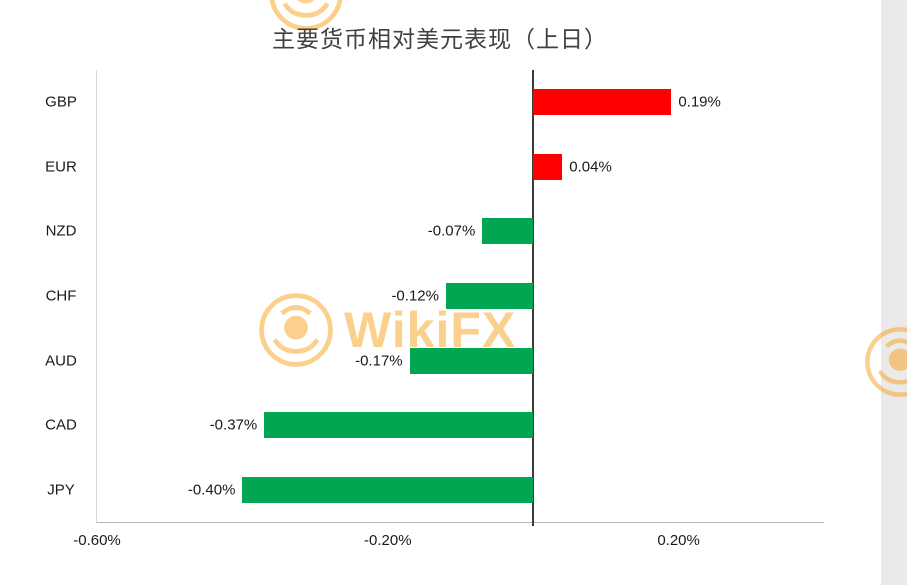  Describe the element at coordinates (451, 231) in the screenshot. I see `value-label: -0.07%` at that location.